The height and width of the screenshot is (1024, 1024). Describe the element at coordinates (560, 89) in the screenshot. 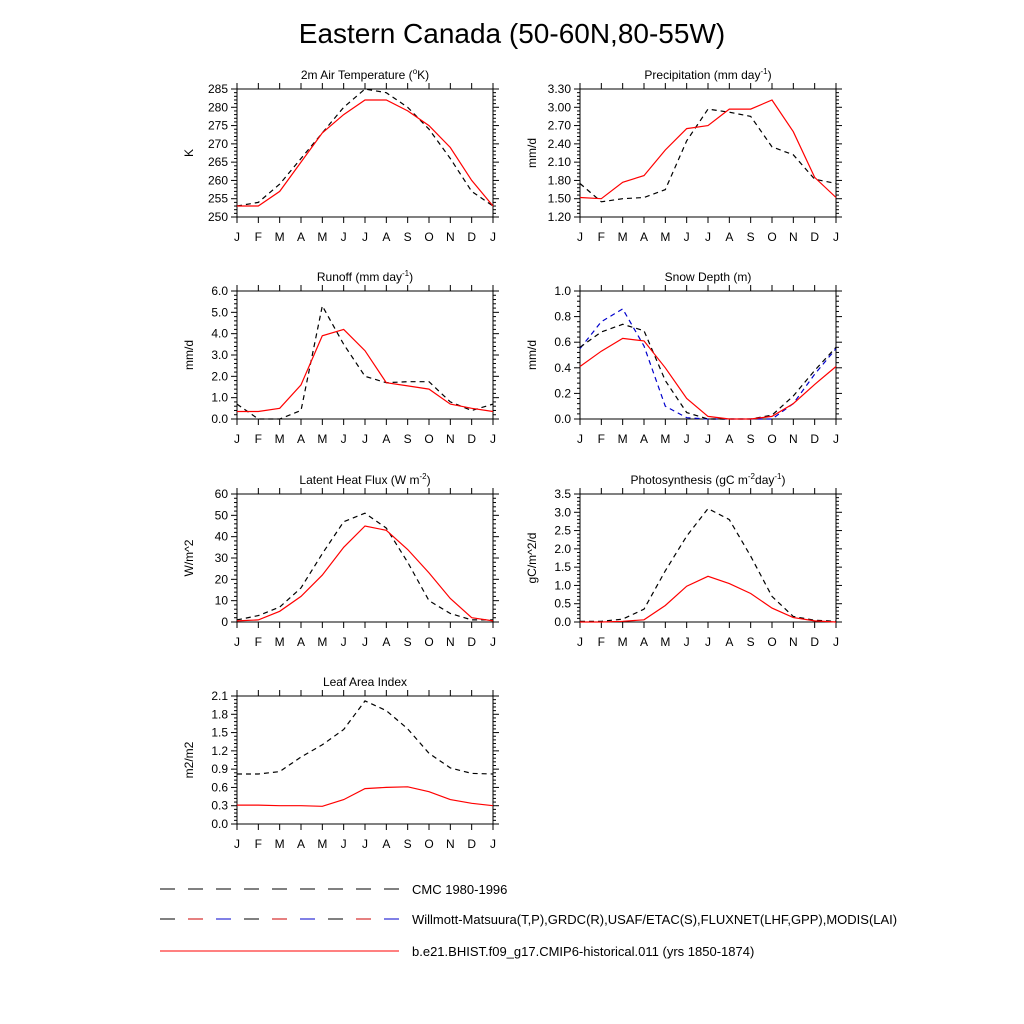

I see `y-tick-label: 3.30` at that location.